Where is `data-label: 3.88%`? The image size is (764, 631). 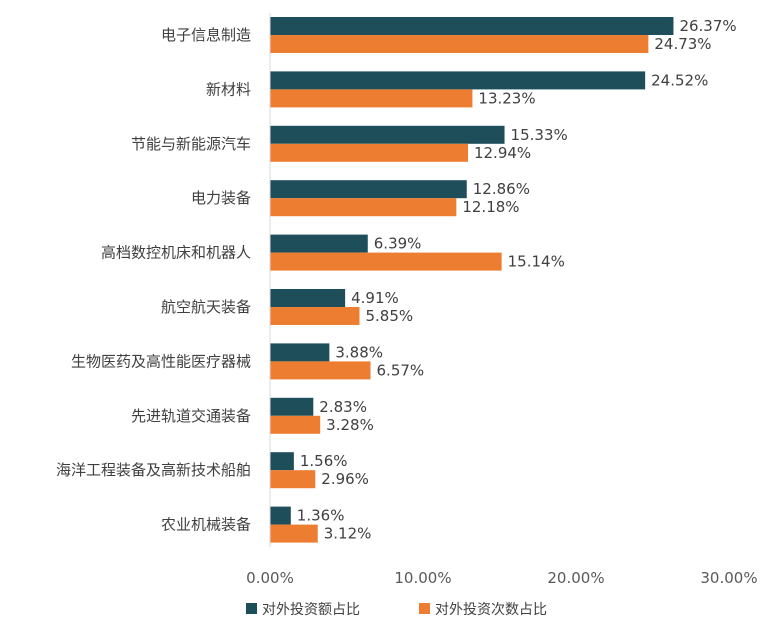 data-label: 3.88% is located at coordinates (359, 352).